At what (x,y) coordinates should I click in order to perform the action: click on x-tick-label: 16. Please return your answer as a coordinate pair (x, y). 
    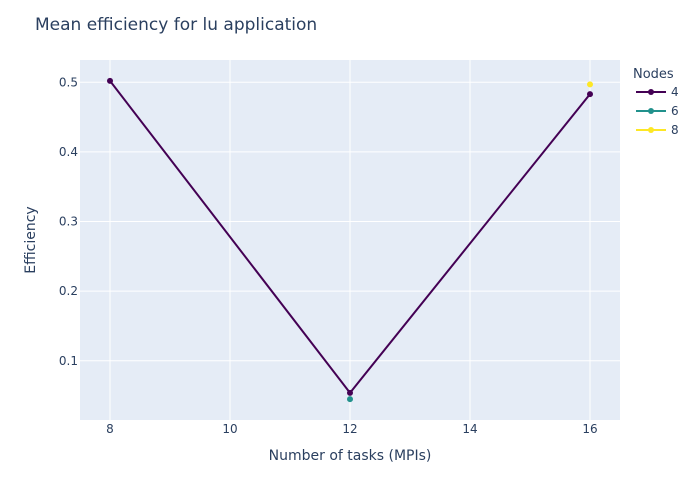
    Looking at the image, I should click on (589, 429).